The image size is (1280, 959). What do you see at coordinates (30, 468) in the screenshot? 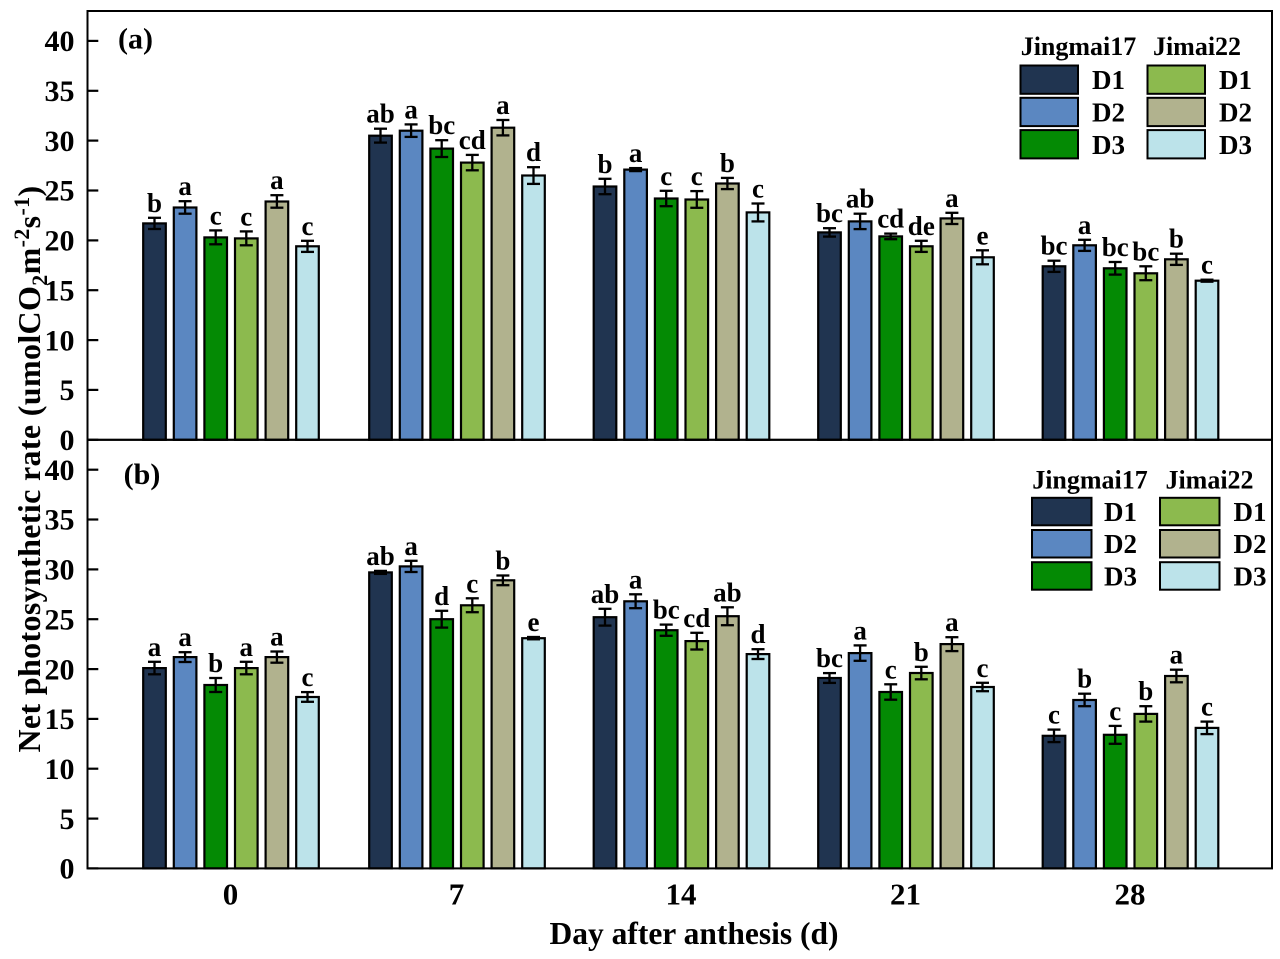
I see `svg-text:Net photosynthetic rate (umolC: Net photosynthetic rate (umolCO2m-2s-1)` at bounding box center [30, 468].